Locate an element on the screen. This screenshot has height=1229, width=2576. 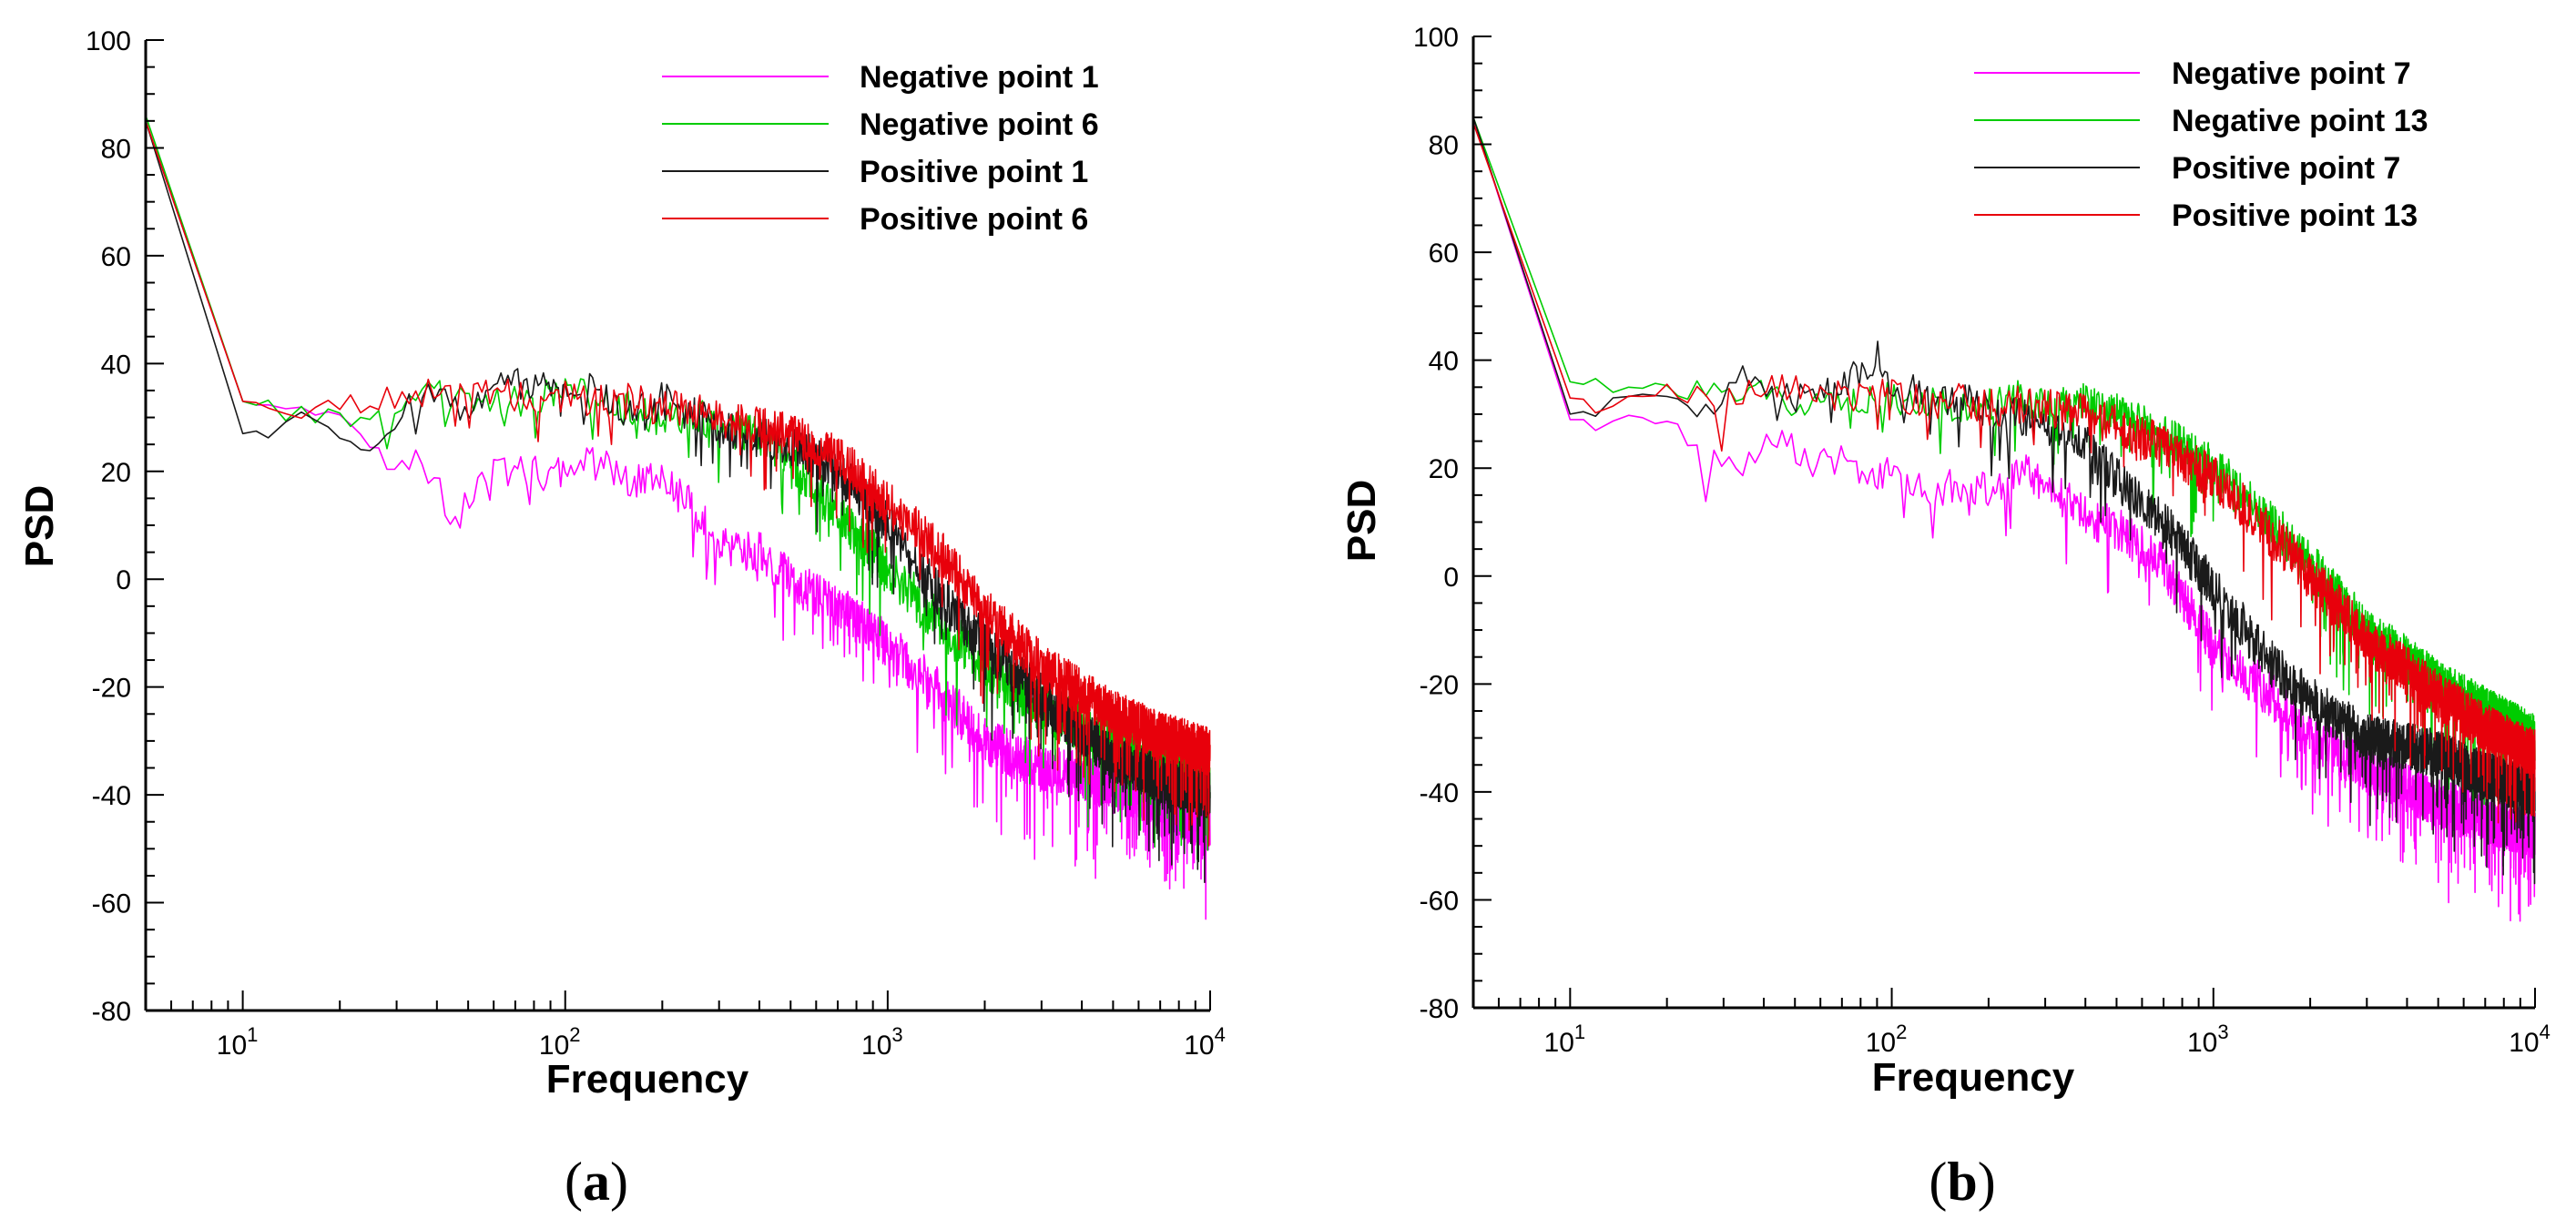
panel-a-y-tick-label: 0 is located at coordinates (124, 580).